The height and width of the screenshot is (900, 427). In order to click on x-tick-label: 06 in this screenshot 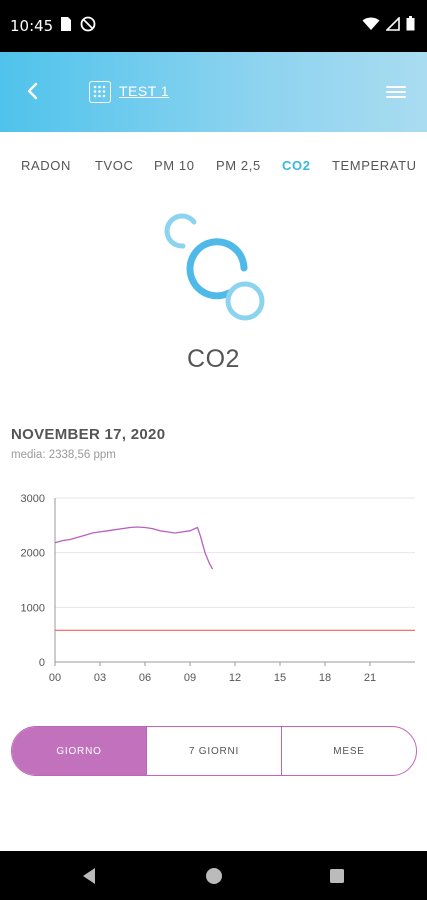, I will do `click(145, 678)`.